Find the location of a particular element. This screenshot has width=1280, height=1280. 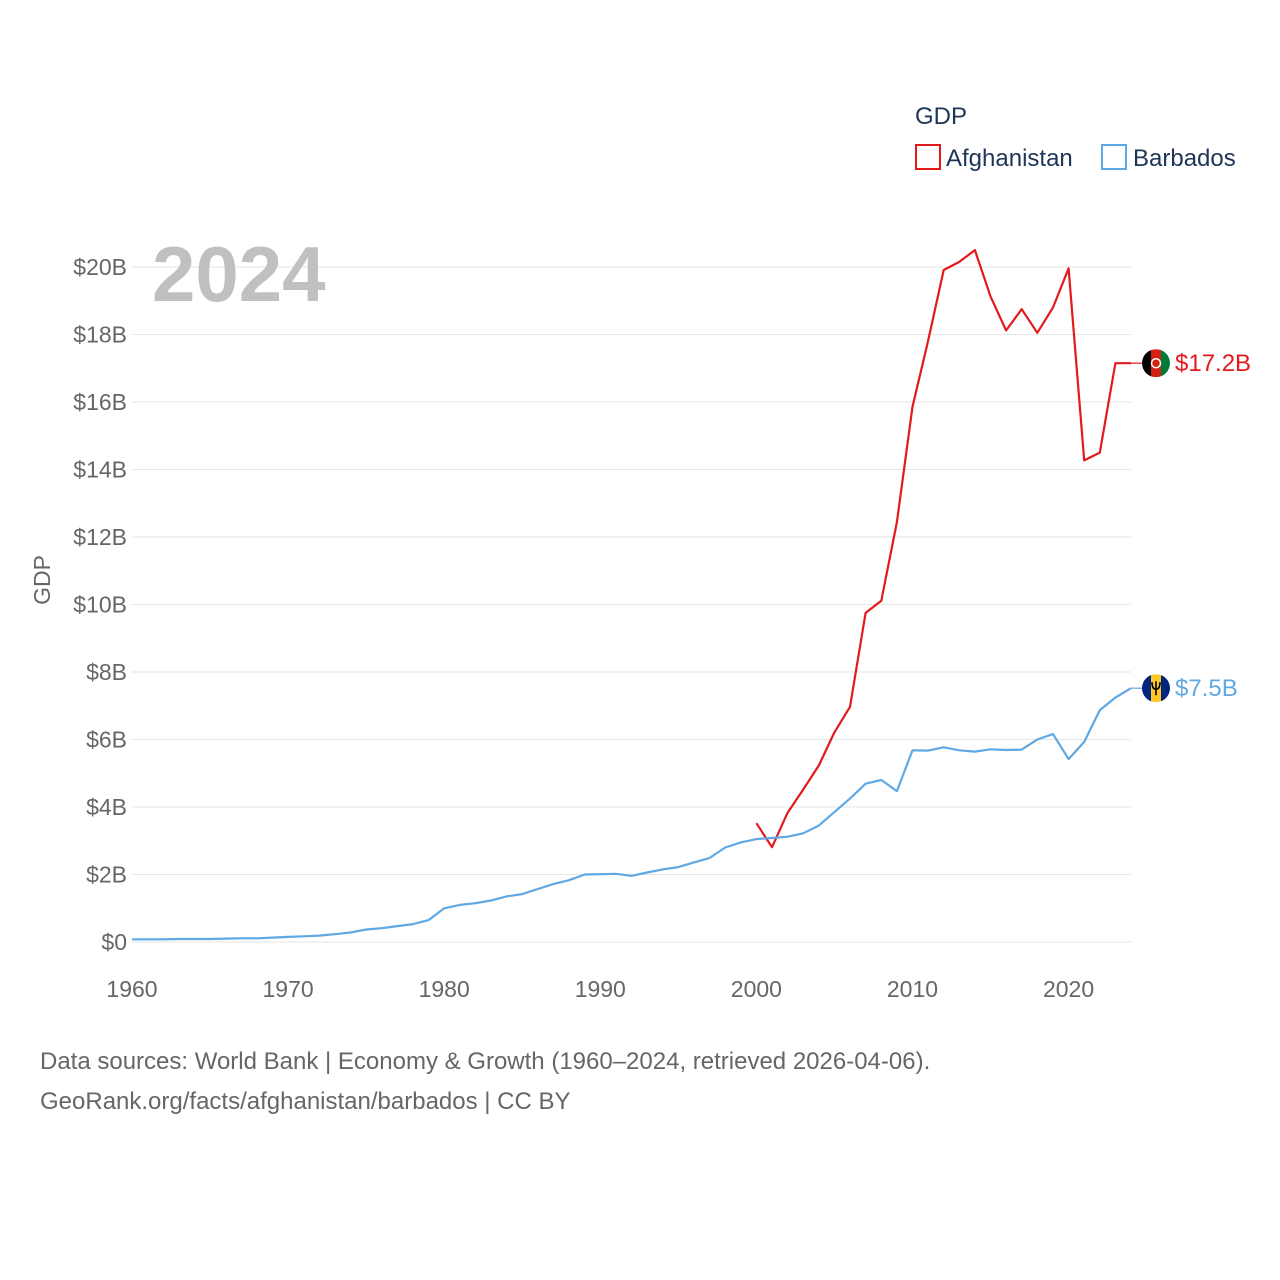

end-markers: $17.2B $7.5B is located at coordinates (1191, 526).